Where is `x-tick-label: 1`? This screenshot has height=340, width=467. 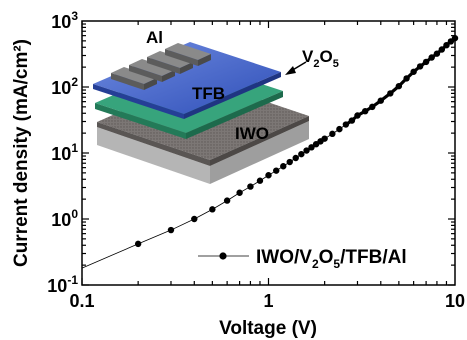
x-tick-label: 1 is located at coordinates (268, 301).